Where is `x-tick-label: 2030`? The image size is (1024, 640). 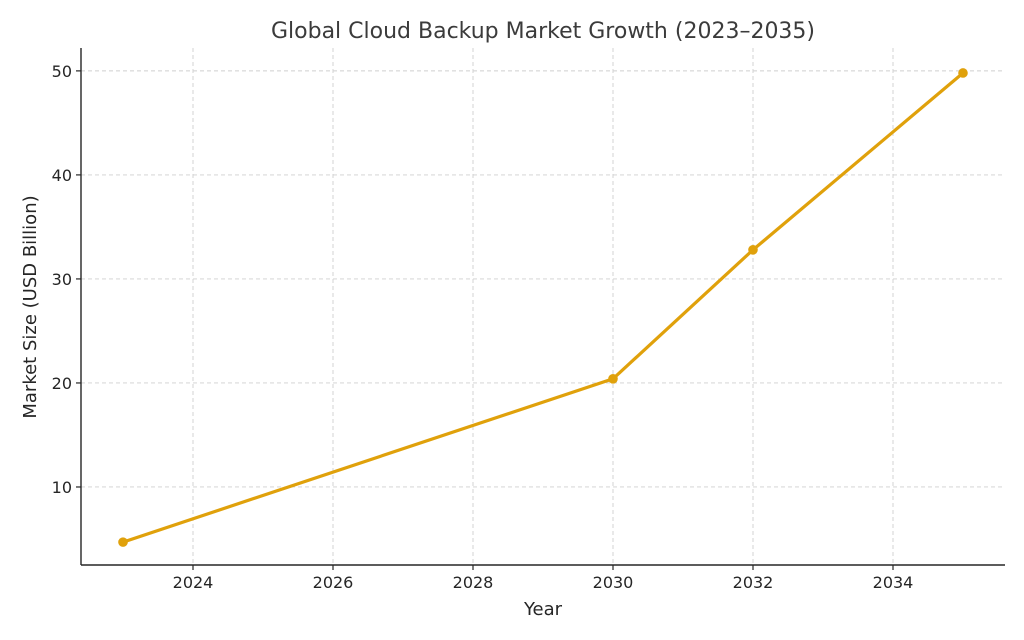 x-tick-label: 2030 is located at coordinates (613, 582).